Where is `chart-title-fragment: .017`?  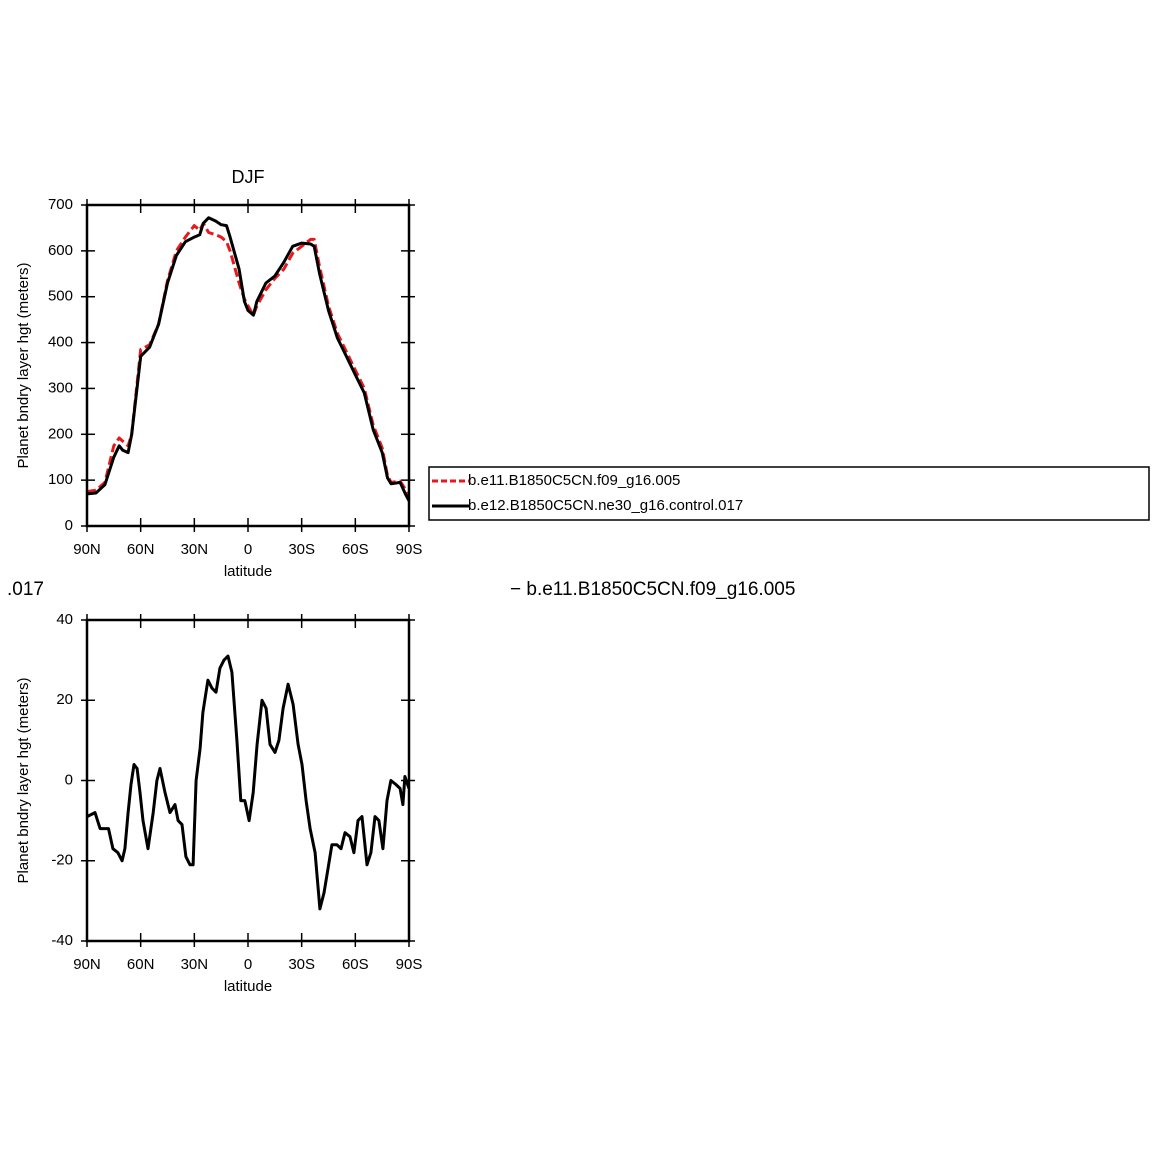 chart-title-fragment: .017 is located at coordinates (25, 589).